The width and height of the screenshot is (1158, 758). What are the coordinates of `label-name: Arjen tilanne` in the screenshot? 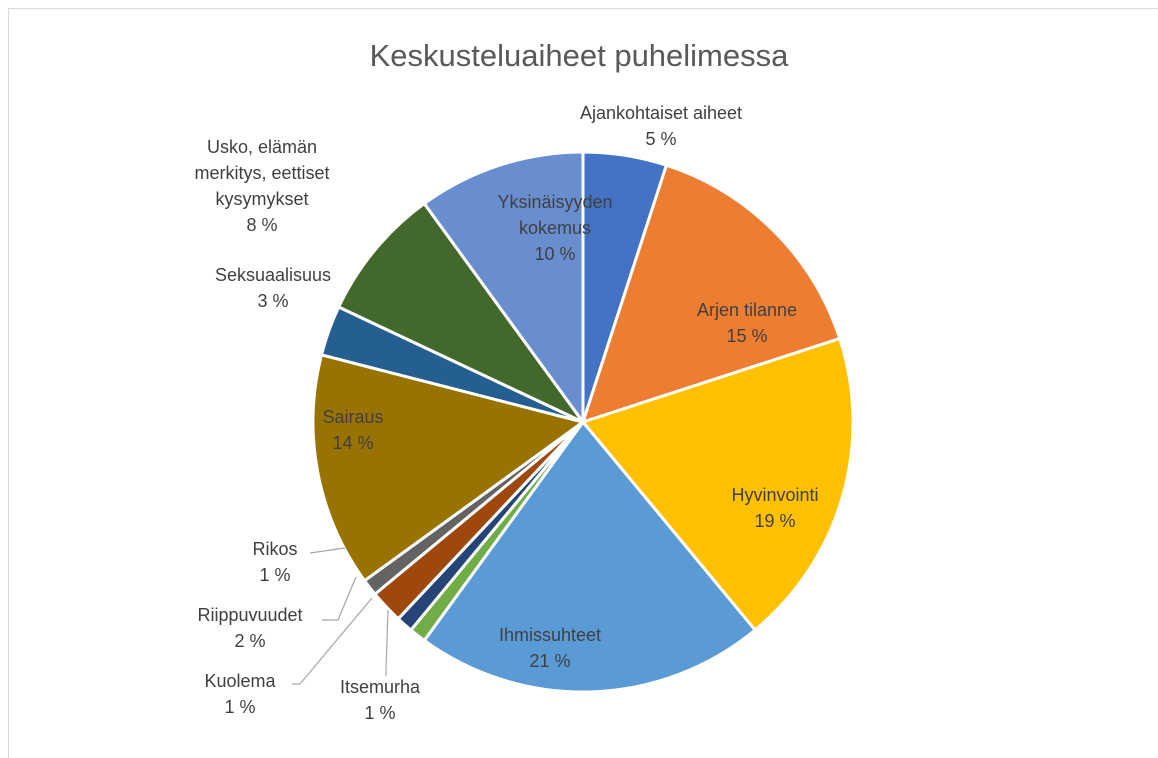 It's located at (747, 310).